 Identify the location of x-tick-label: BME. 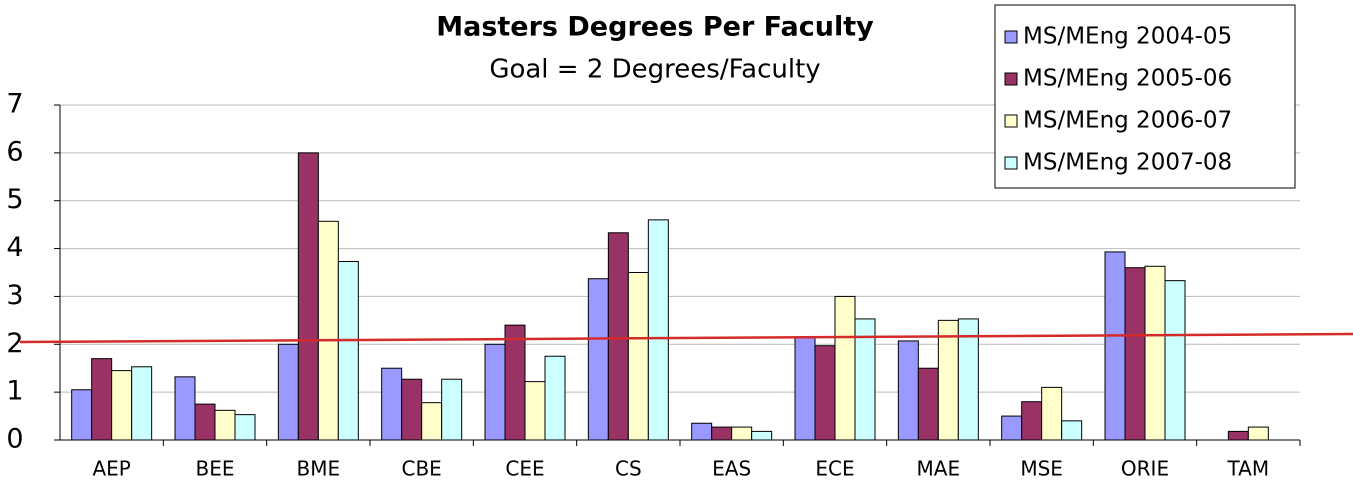
(319, 469).